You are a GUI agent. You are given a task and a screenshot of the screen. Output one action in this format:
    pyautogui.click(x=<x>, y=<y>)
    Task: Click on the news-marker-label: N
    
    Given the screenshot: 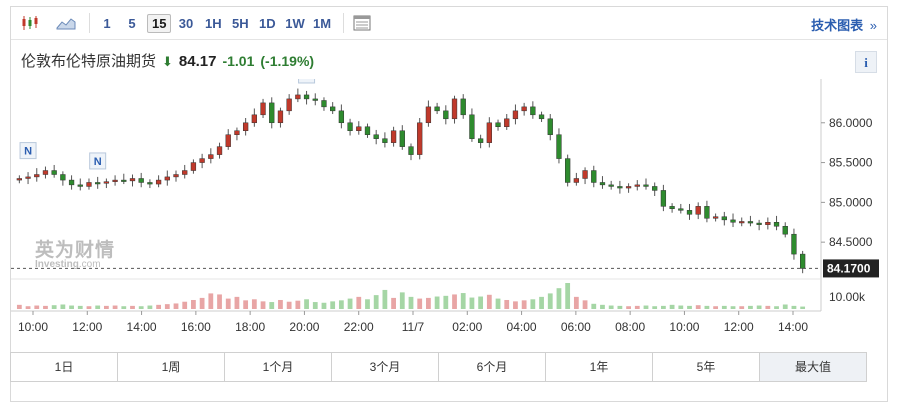 What is the action you would take?
    pyautogui.click(x=98, y=162)
    